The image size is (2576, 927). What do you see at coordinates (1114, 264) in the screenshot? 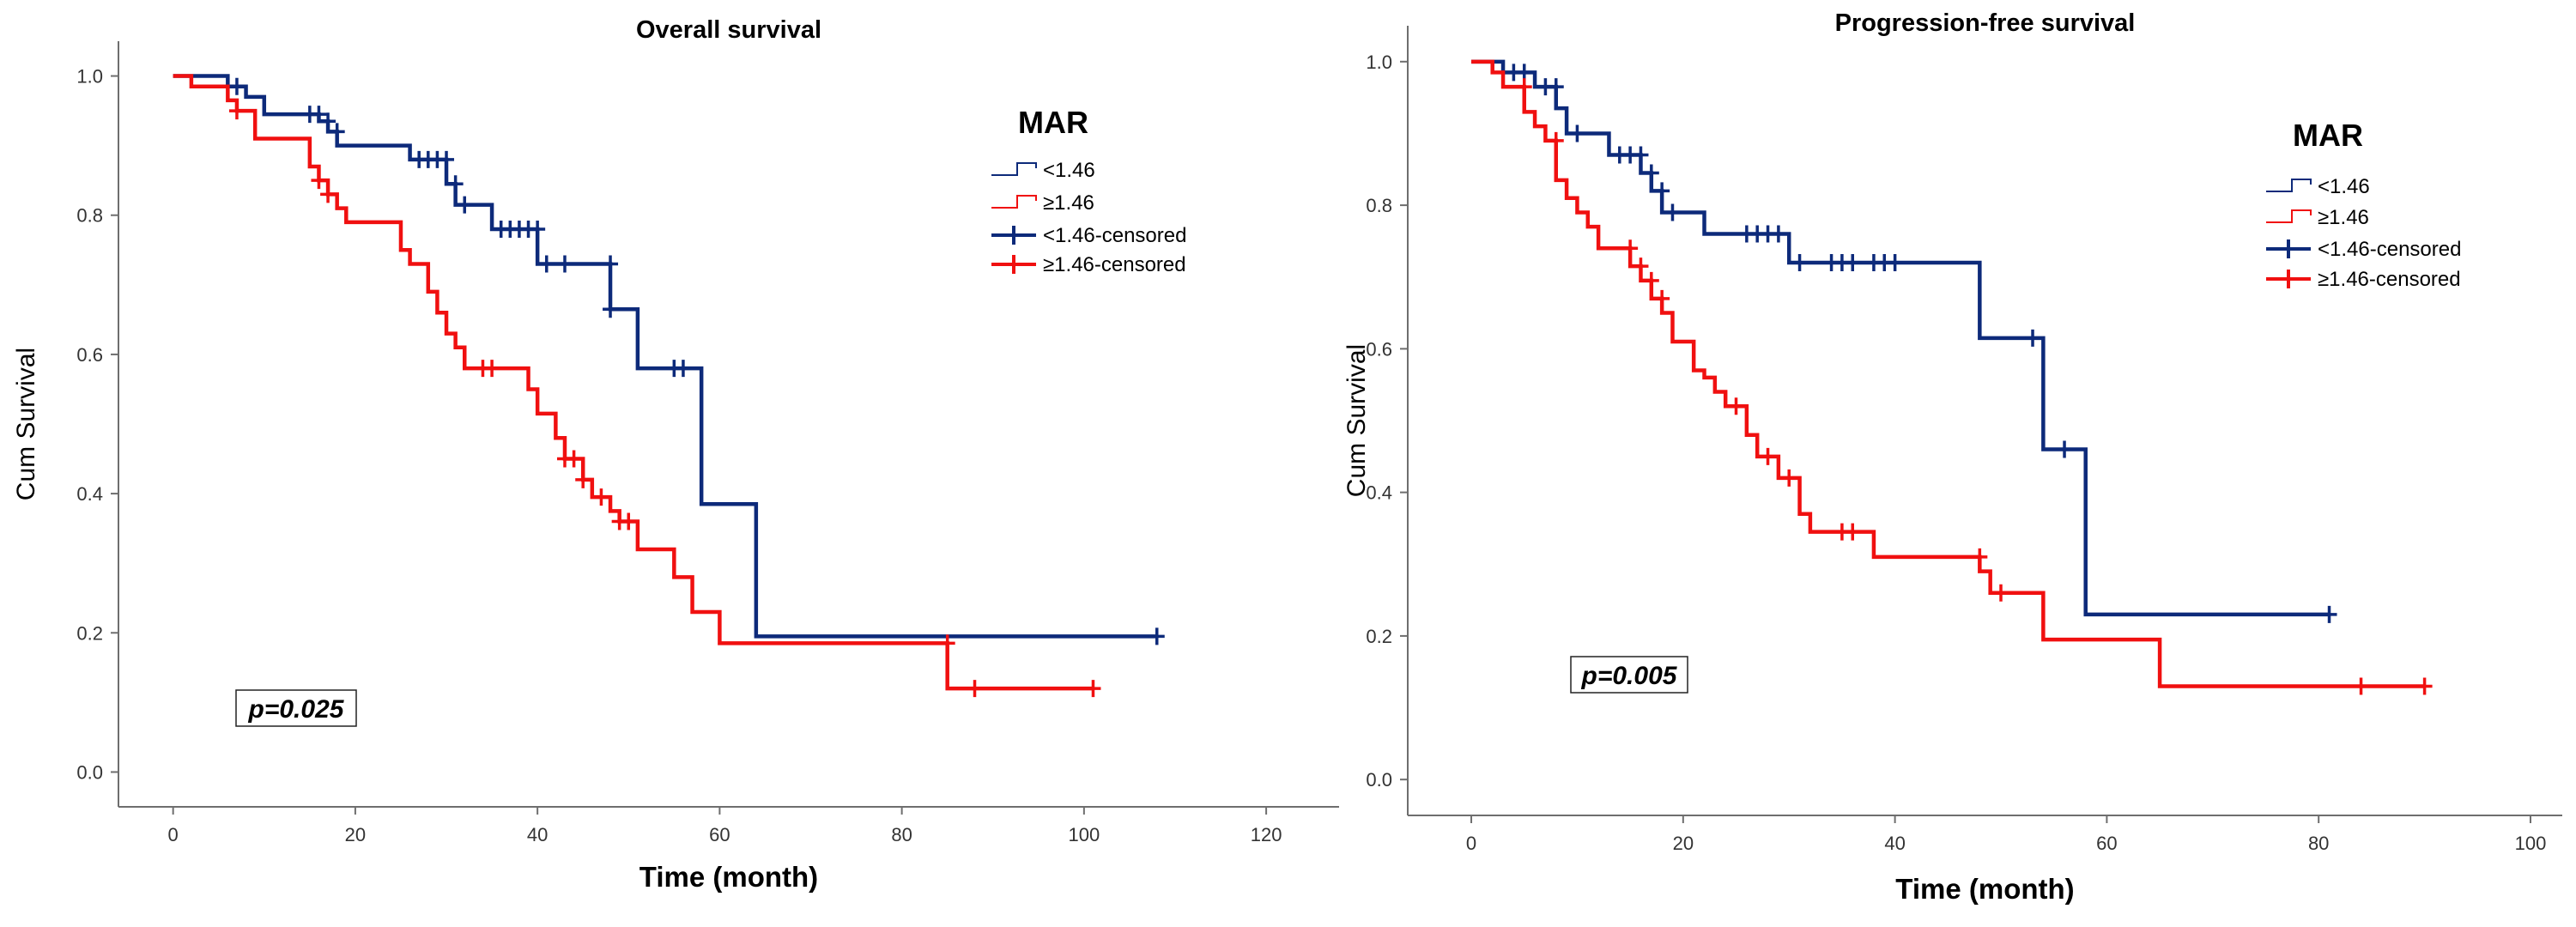
I see `legend-entry-high-censored: ≥1.46-censored` at bounding box center [1114, 264].